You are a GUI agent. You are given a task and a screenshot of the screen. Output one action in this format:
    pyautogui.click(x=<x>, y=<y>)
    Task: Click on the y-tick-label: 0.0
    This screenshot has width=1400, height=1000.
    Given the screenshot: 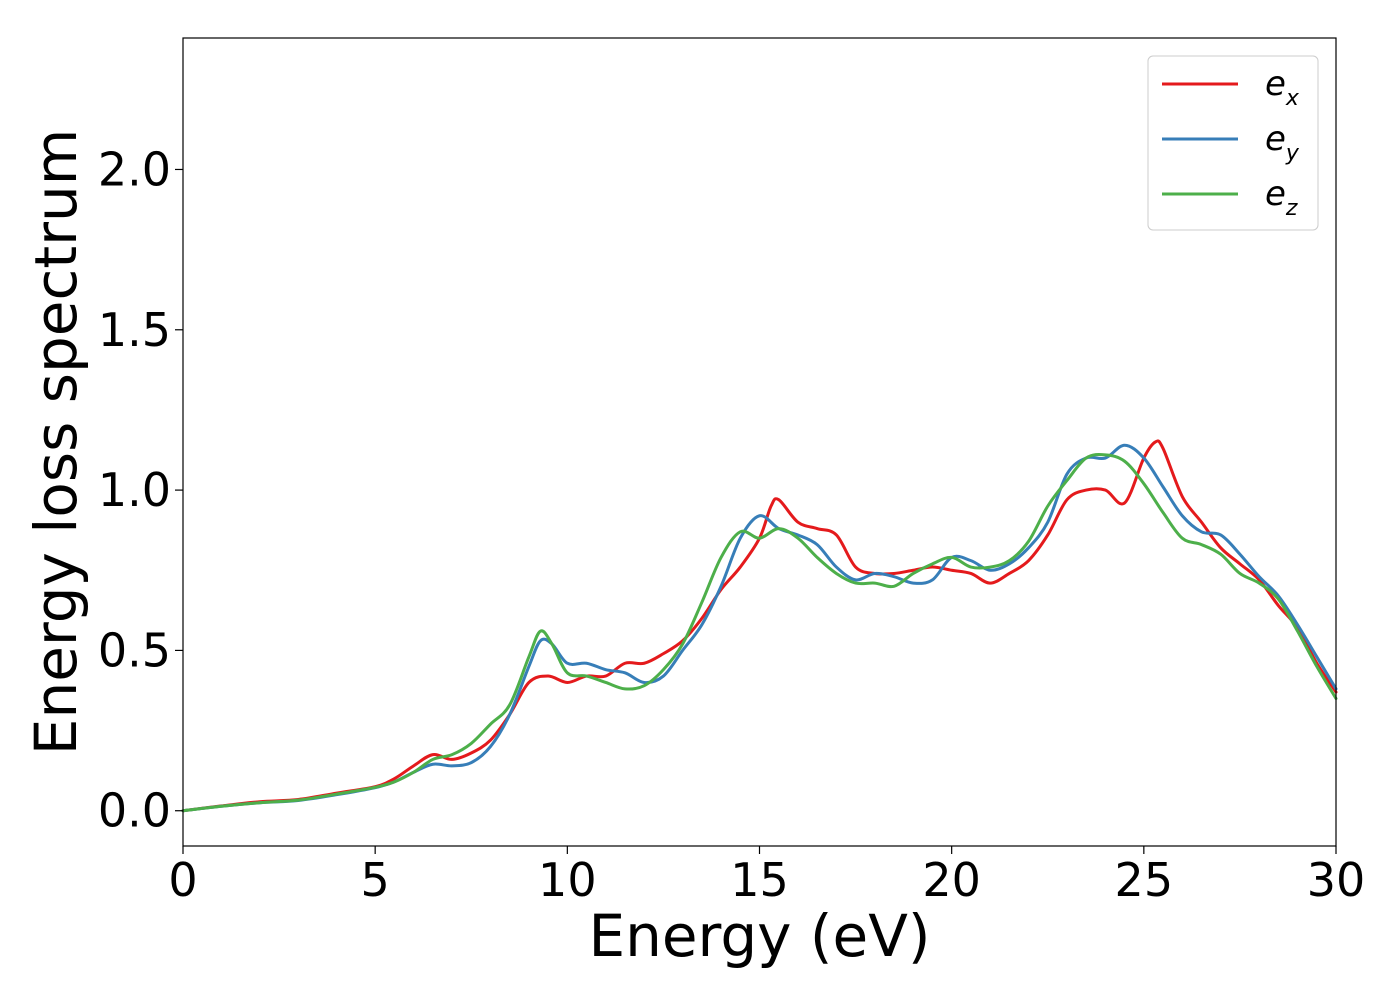 What is the action you would take?
    pyautogui.click(x=134, y=811)
    